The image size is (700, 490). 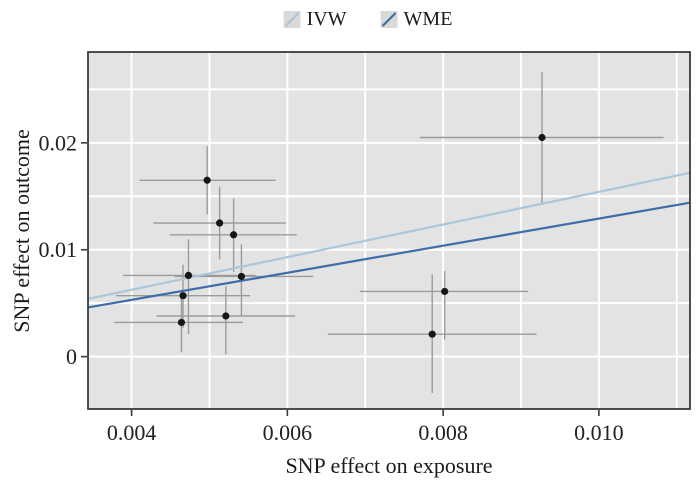 What do you see at coordinates (326, 19) in the screenshot?
I see `legend-label-ivw: IVW` at bounding box center [326, 19].